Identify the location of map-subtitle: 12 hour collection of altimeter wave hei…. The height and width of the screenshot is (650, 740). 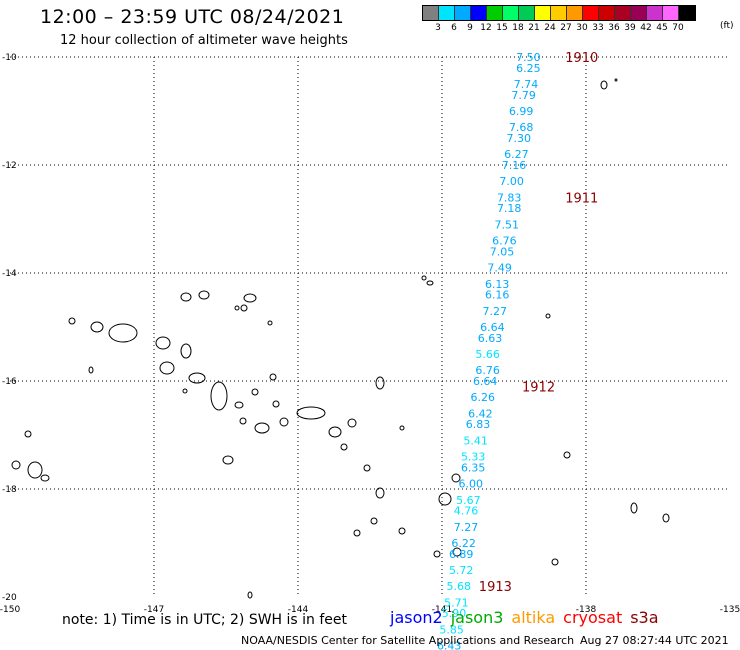
(204, 40).